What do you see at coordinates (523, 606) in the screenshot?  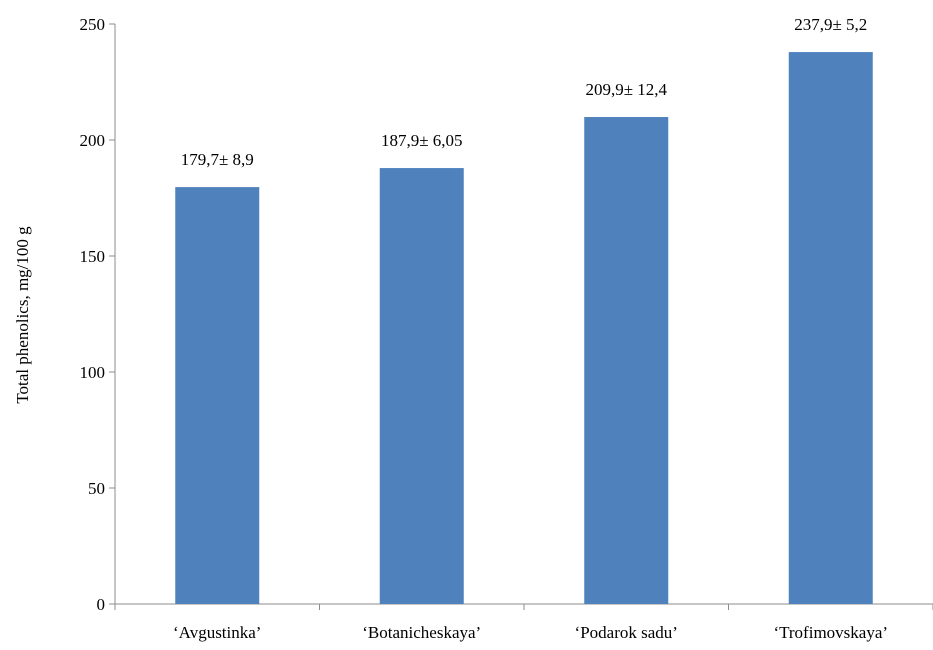 I see `x-axis` at bounding box center [523, 606].